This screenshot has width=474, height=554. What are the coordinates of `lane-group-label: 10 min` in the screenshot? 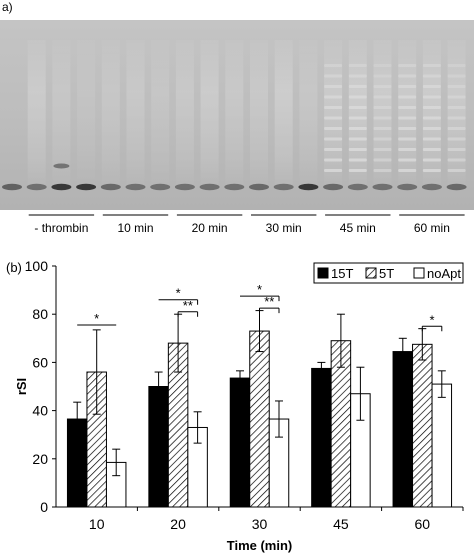 It's located at (135, 228).